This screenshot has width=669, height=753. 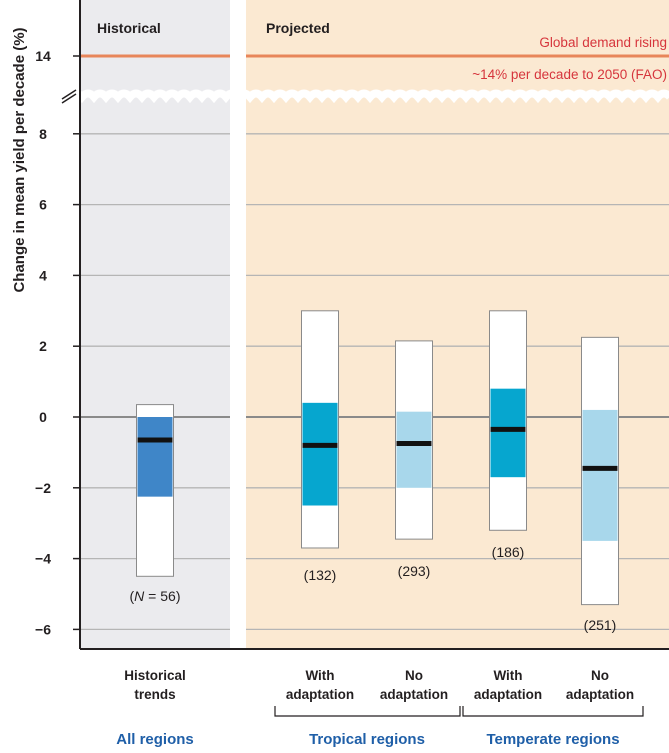 I want to click on count-label: (251), so click(x=600, y=625).